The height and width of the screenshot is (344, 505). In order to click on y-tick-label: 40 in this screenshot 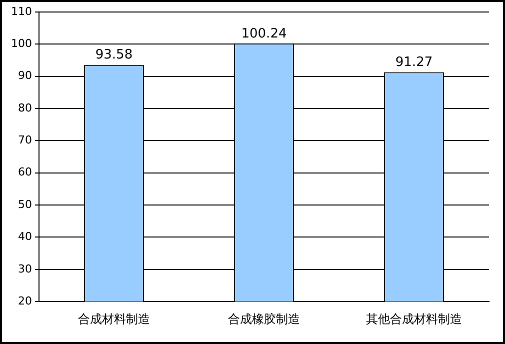, I will do `click(25, 237)`.